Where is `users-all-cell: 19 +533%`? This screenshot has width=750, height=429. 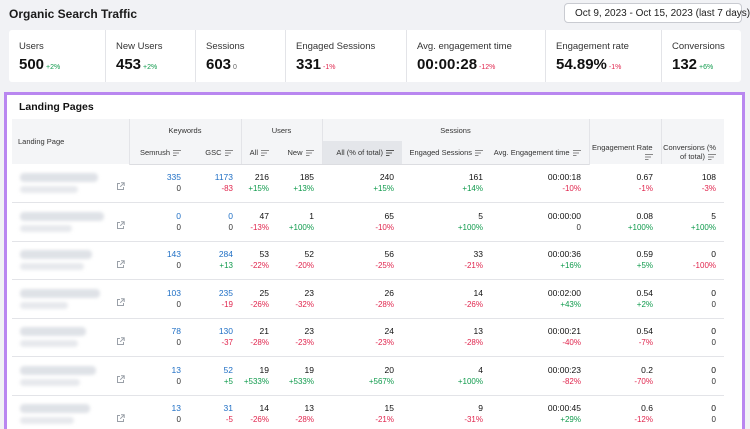
users-all-cell: 19 +533% is located at coordinates (259, 376).